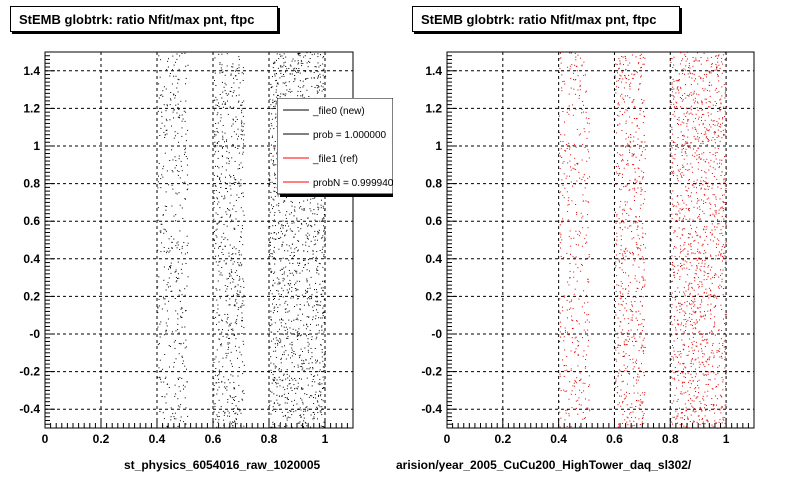 Image resolution: width=800 pixels, height=480 pixels. Describe the element at coordinates (353, 183) in the screenshot. I see `legend-label: probN = 0.999940` at that location.